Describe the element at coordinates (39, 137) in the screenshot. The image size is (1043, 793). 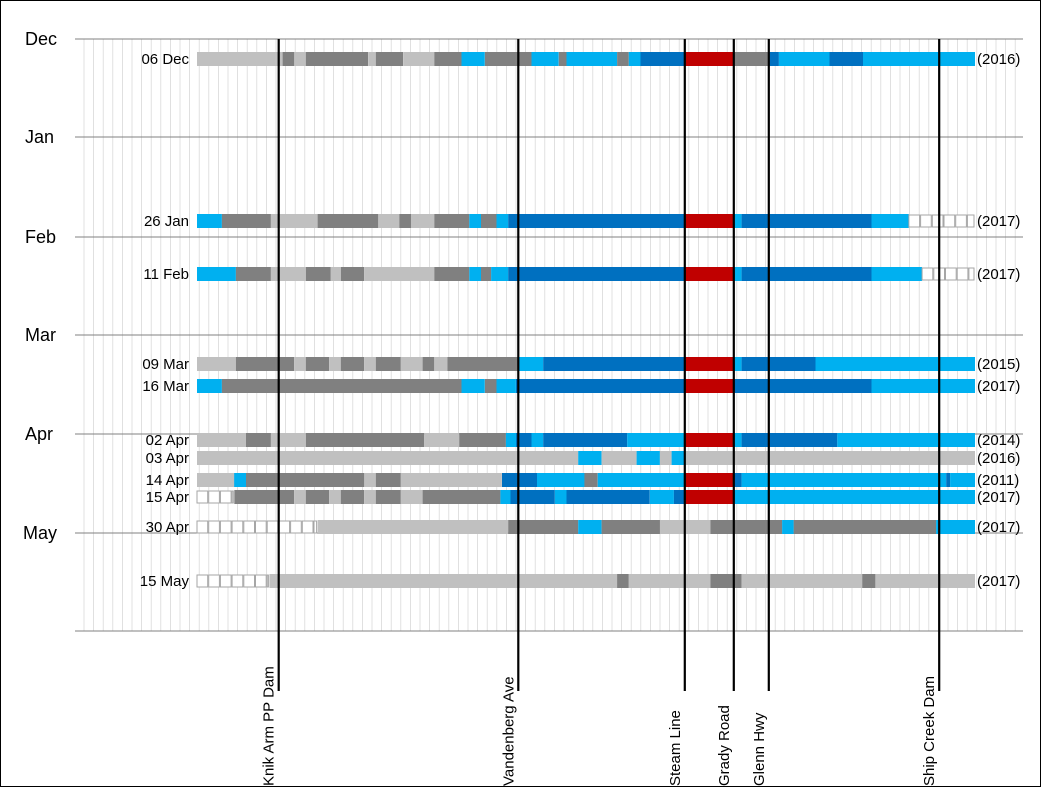
I see `month-label: Jan` at that location.